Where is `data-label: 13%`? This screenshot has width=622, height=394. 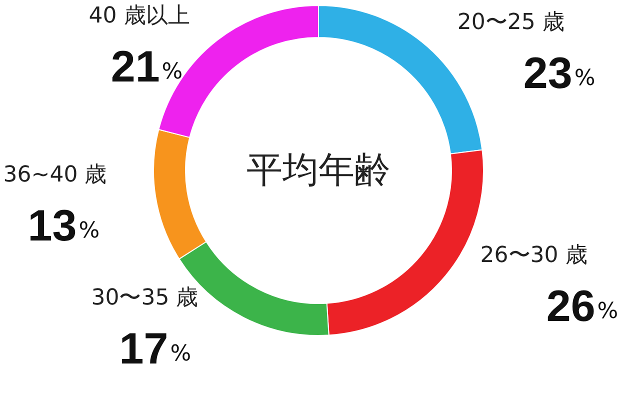
data-label: 13% is located at coordinates (64, 225).